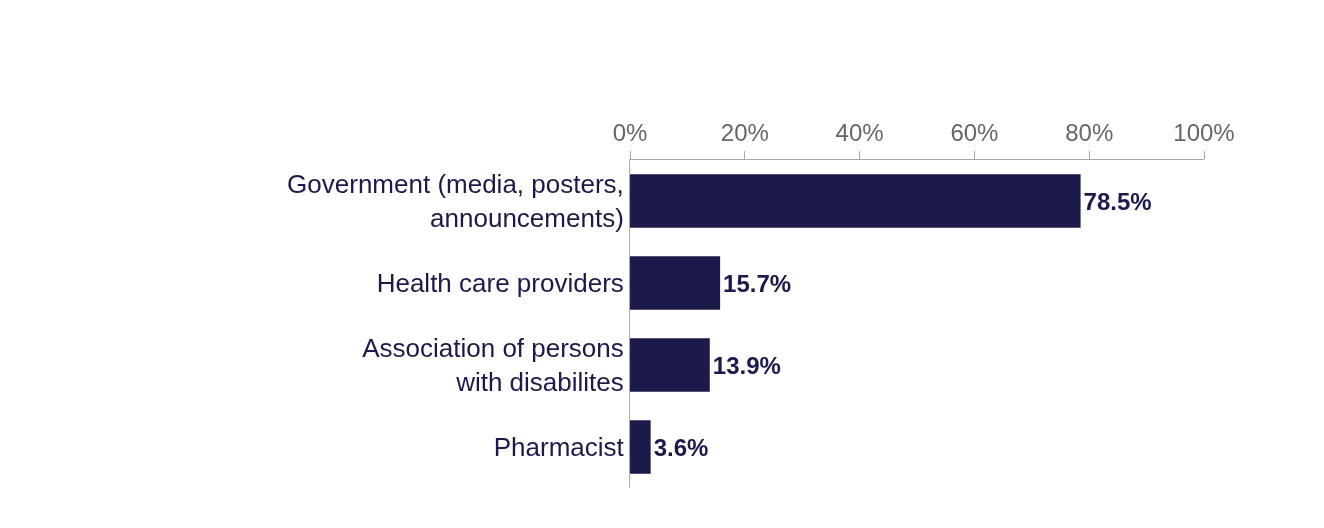 This screenshot has height=528, width=1324. I want to click on x-tick-label: 20%, so click(744, 133).